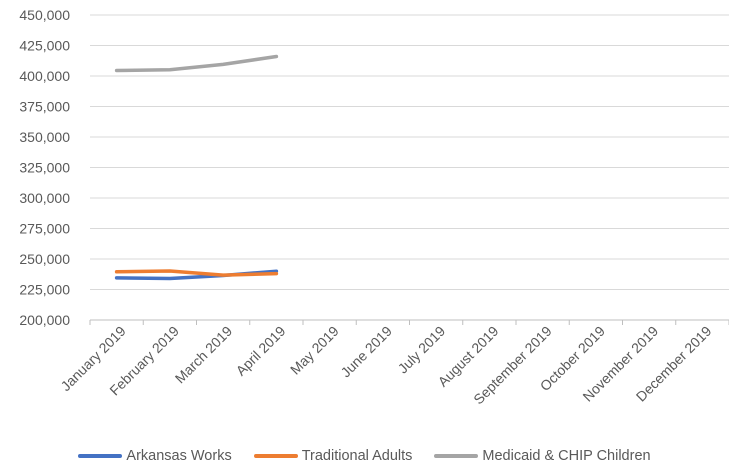  I want to click on x-tick-label: July 2019, so click(422, 350).